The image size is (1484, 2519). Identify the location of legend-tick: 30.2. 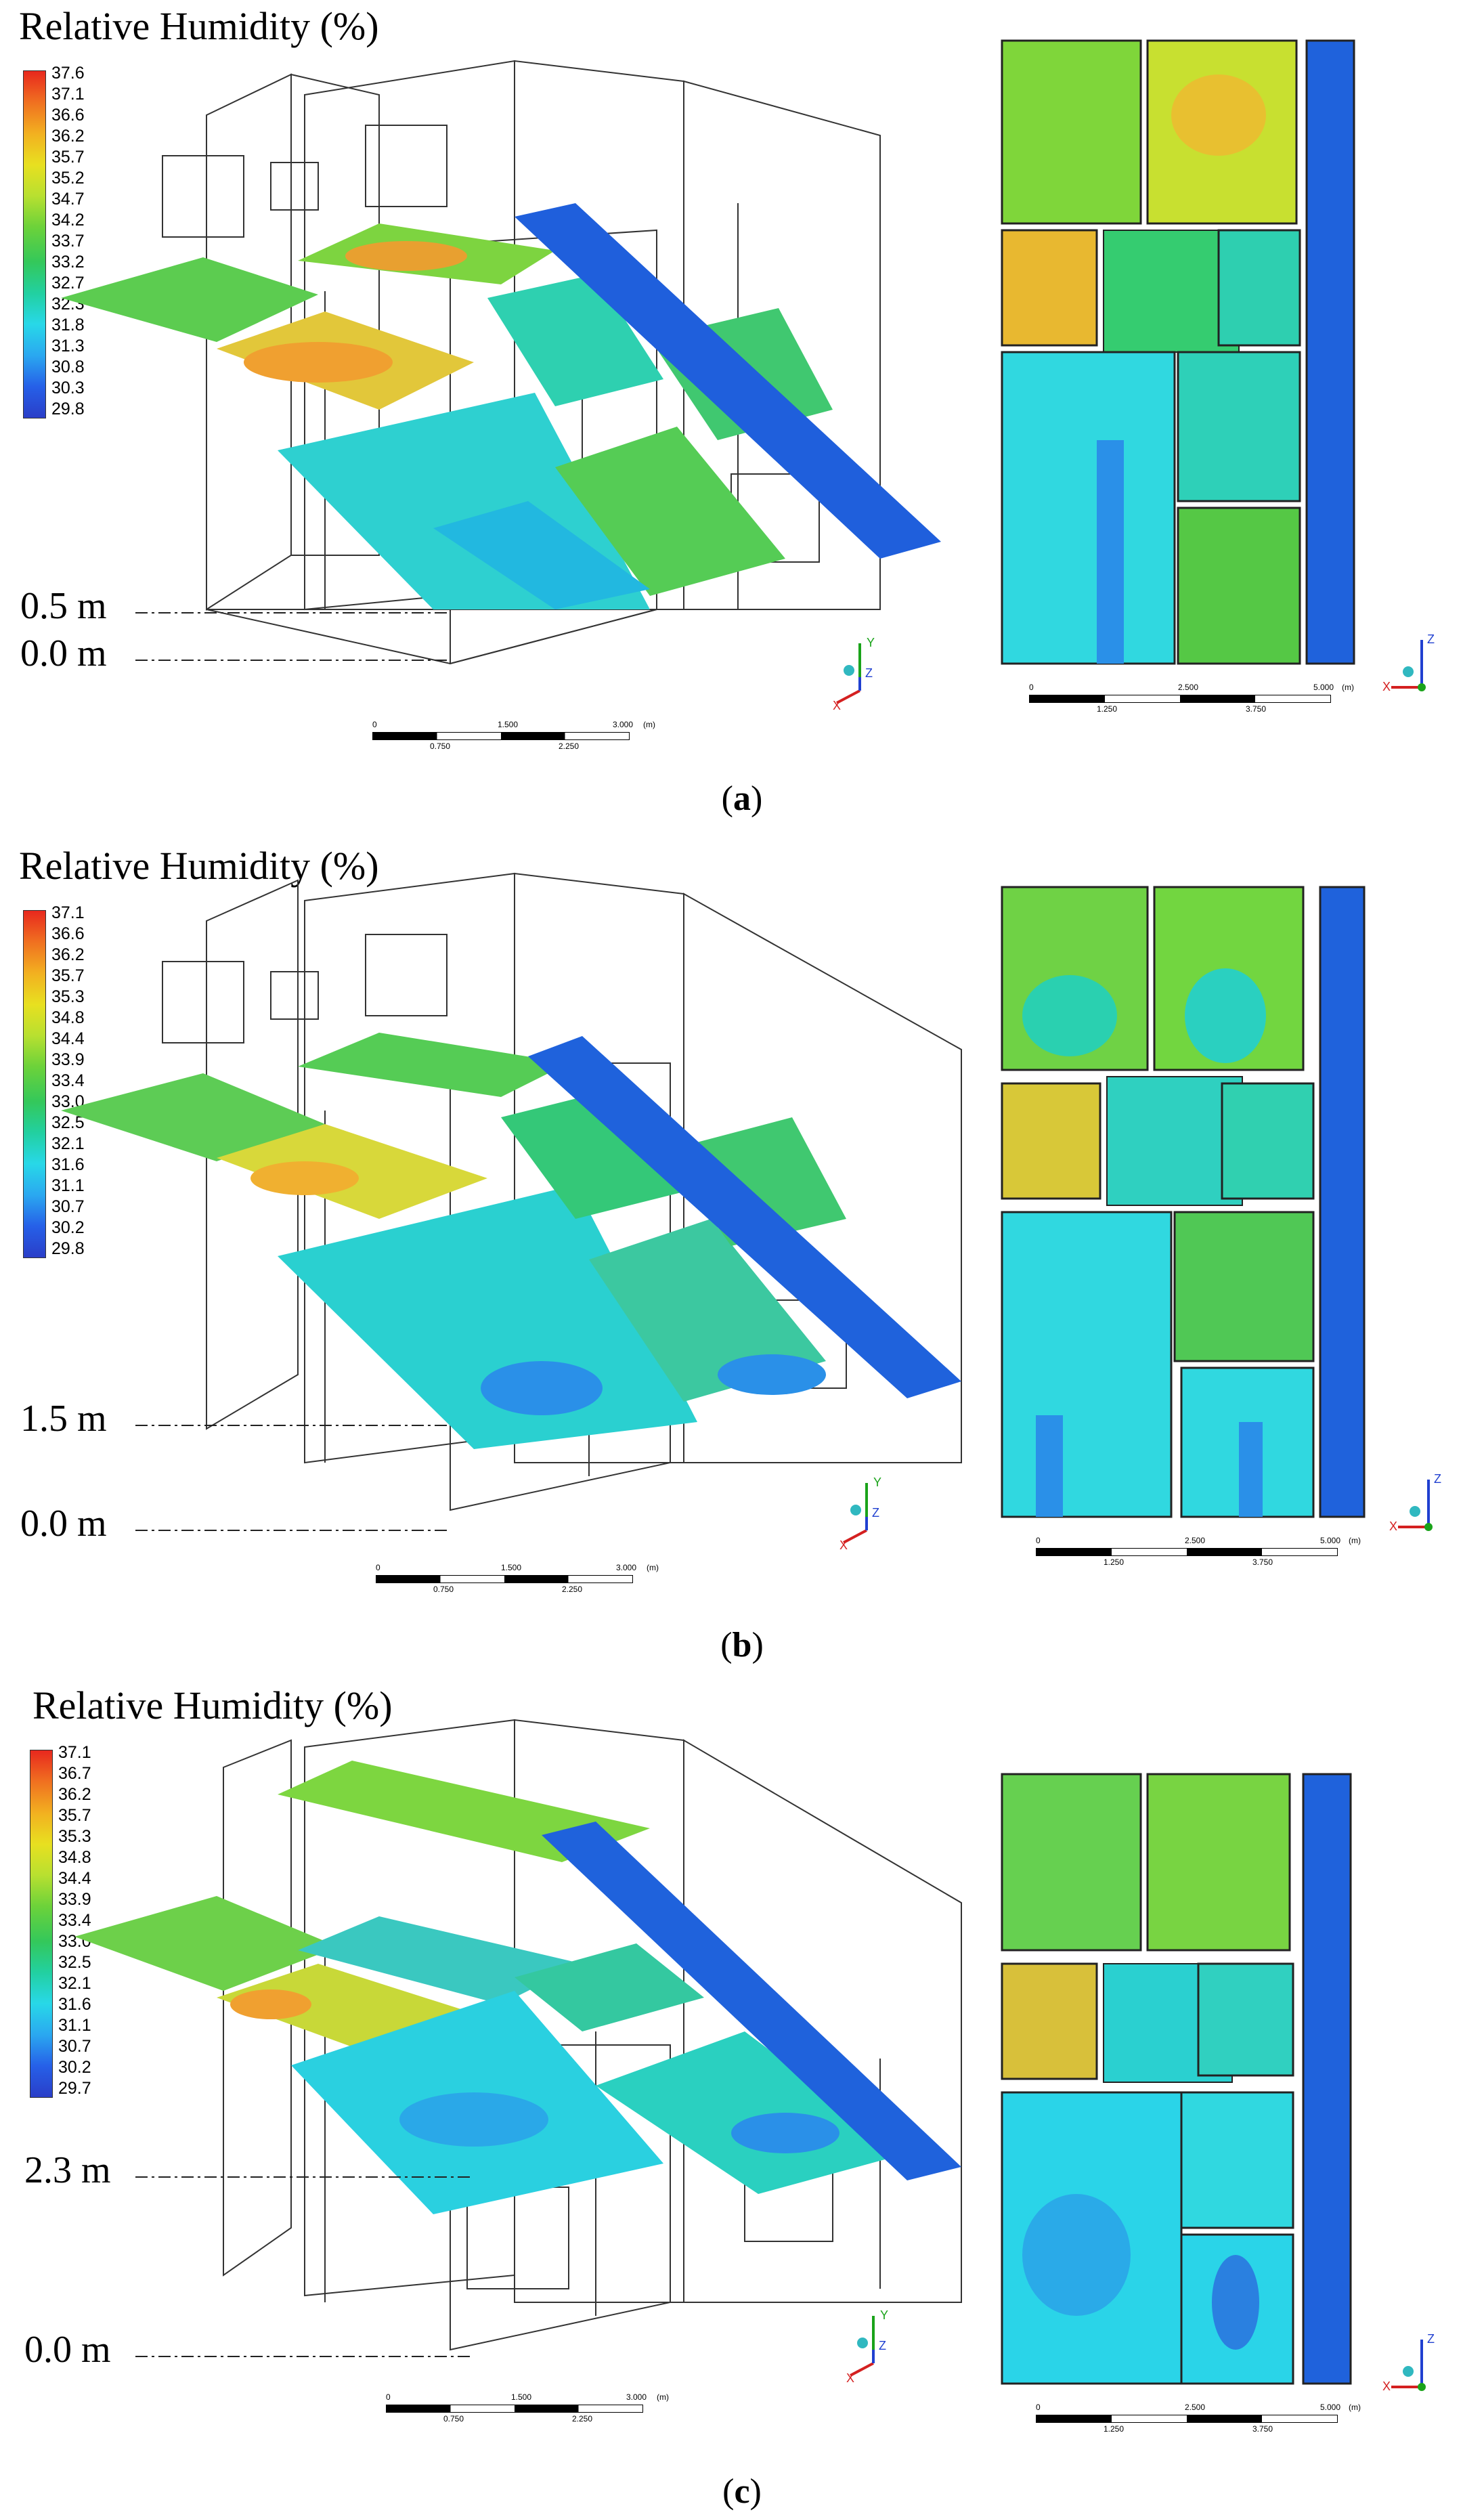
(68, 1227).